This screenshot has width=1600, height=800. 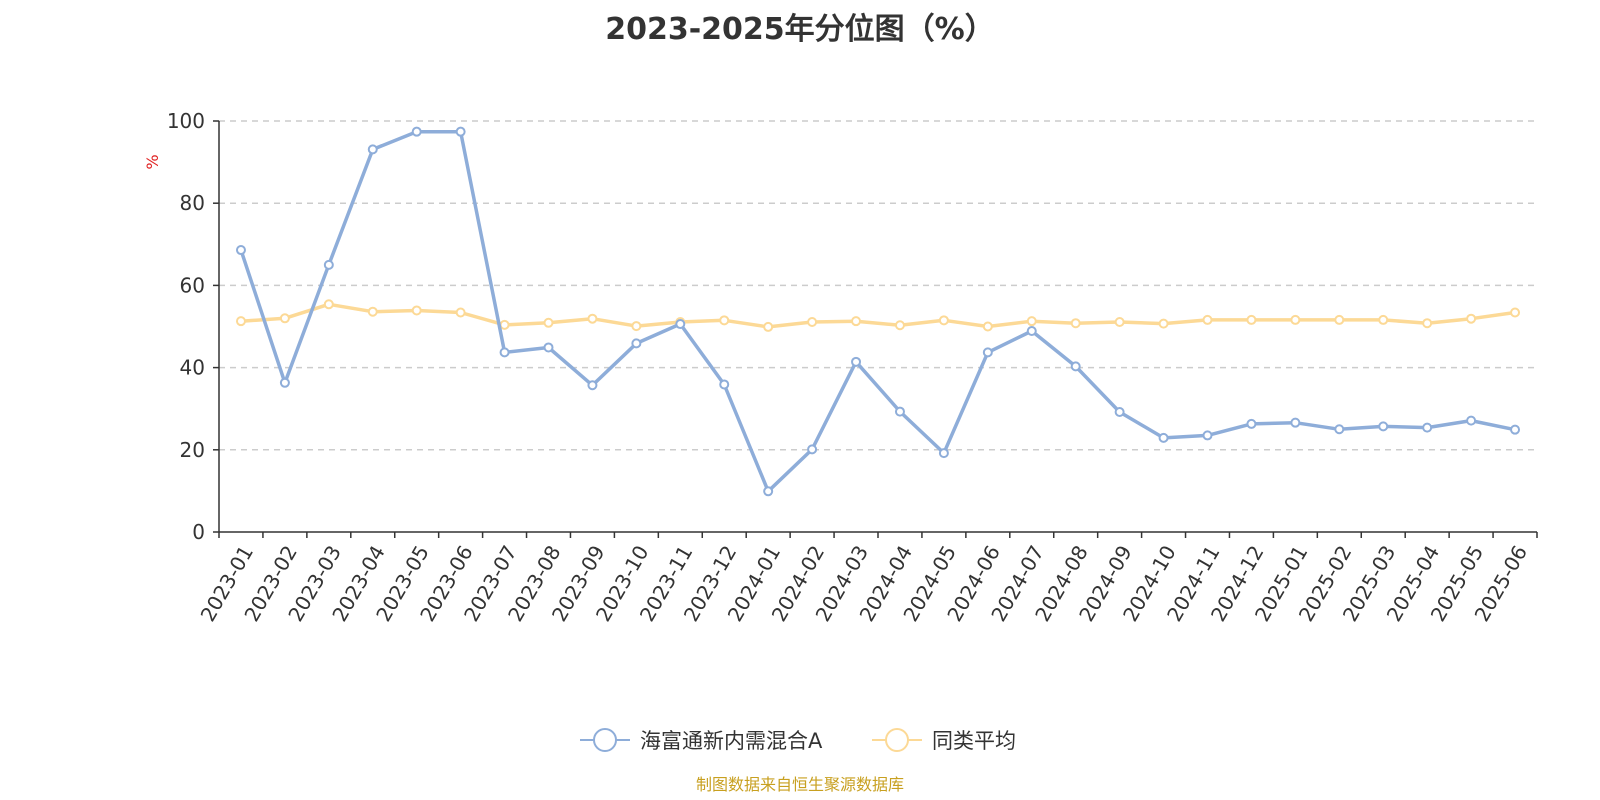 What do you see at coordinates (974, 741) in the screenshot?
I see `legend-label: 同类平均` at bounding box center [974, 741].